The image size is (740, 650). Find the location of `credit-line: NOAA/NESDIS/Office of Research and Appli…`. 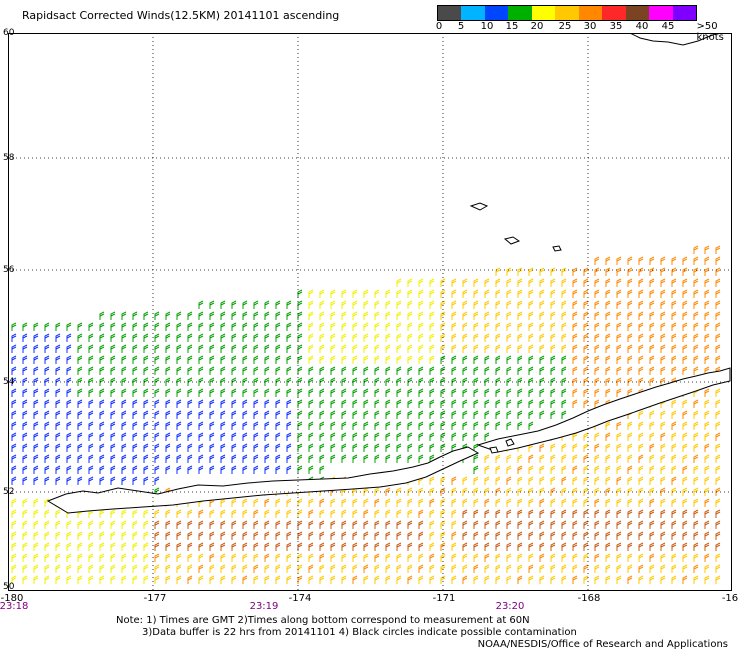

credit-line: NOAA/NESDIS/Office of Research and Appli… is located at coordinates (602, 644).